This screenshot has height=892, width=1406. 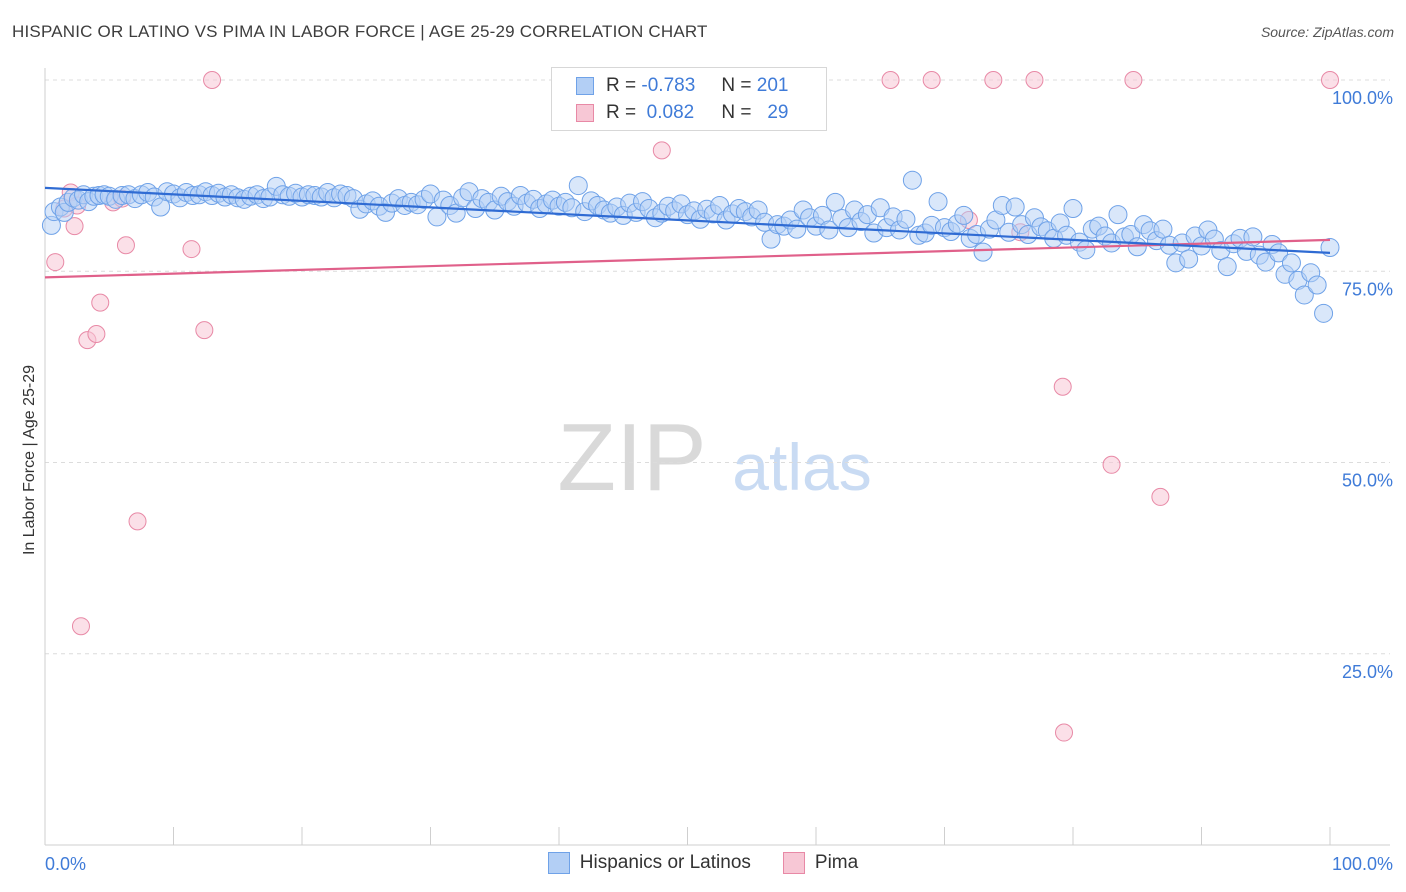 I want to click on y-tick-label: 50.0%, so click(x=1367, y=481).